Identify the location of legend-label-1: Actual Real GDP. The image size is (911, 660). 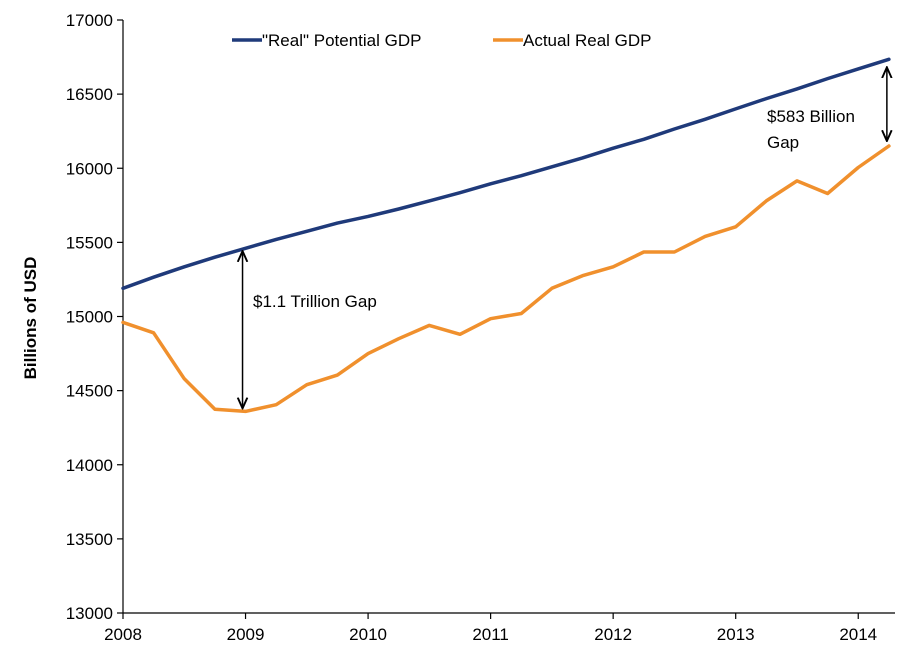
(587, 40).